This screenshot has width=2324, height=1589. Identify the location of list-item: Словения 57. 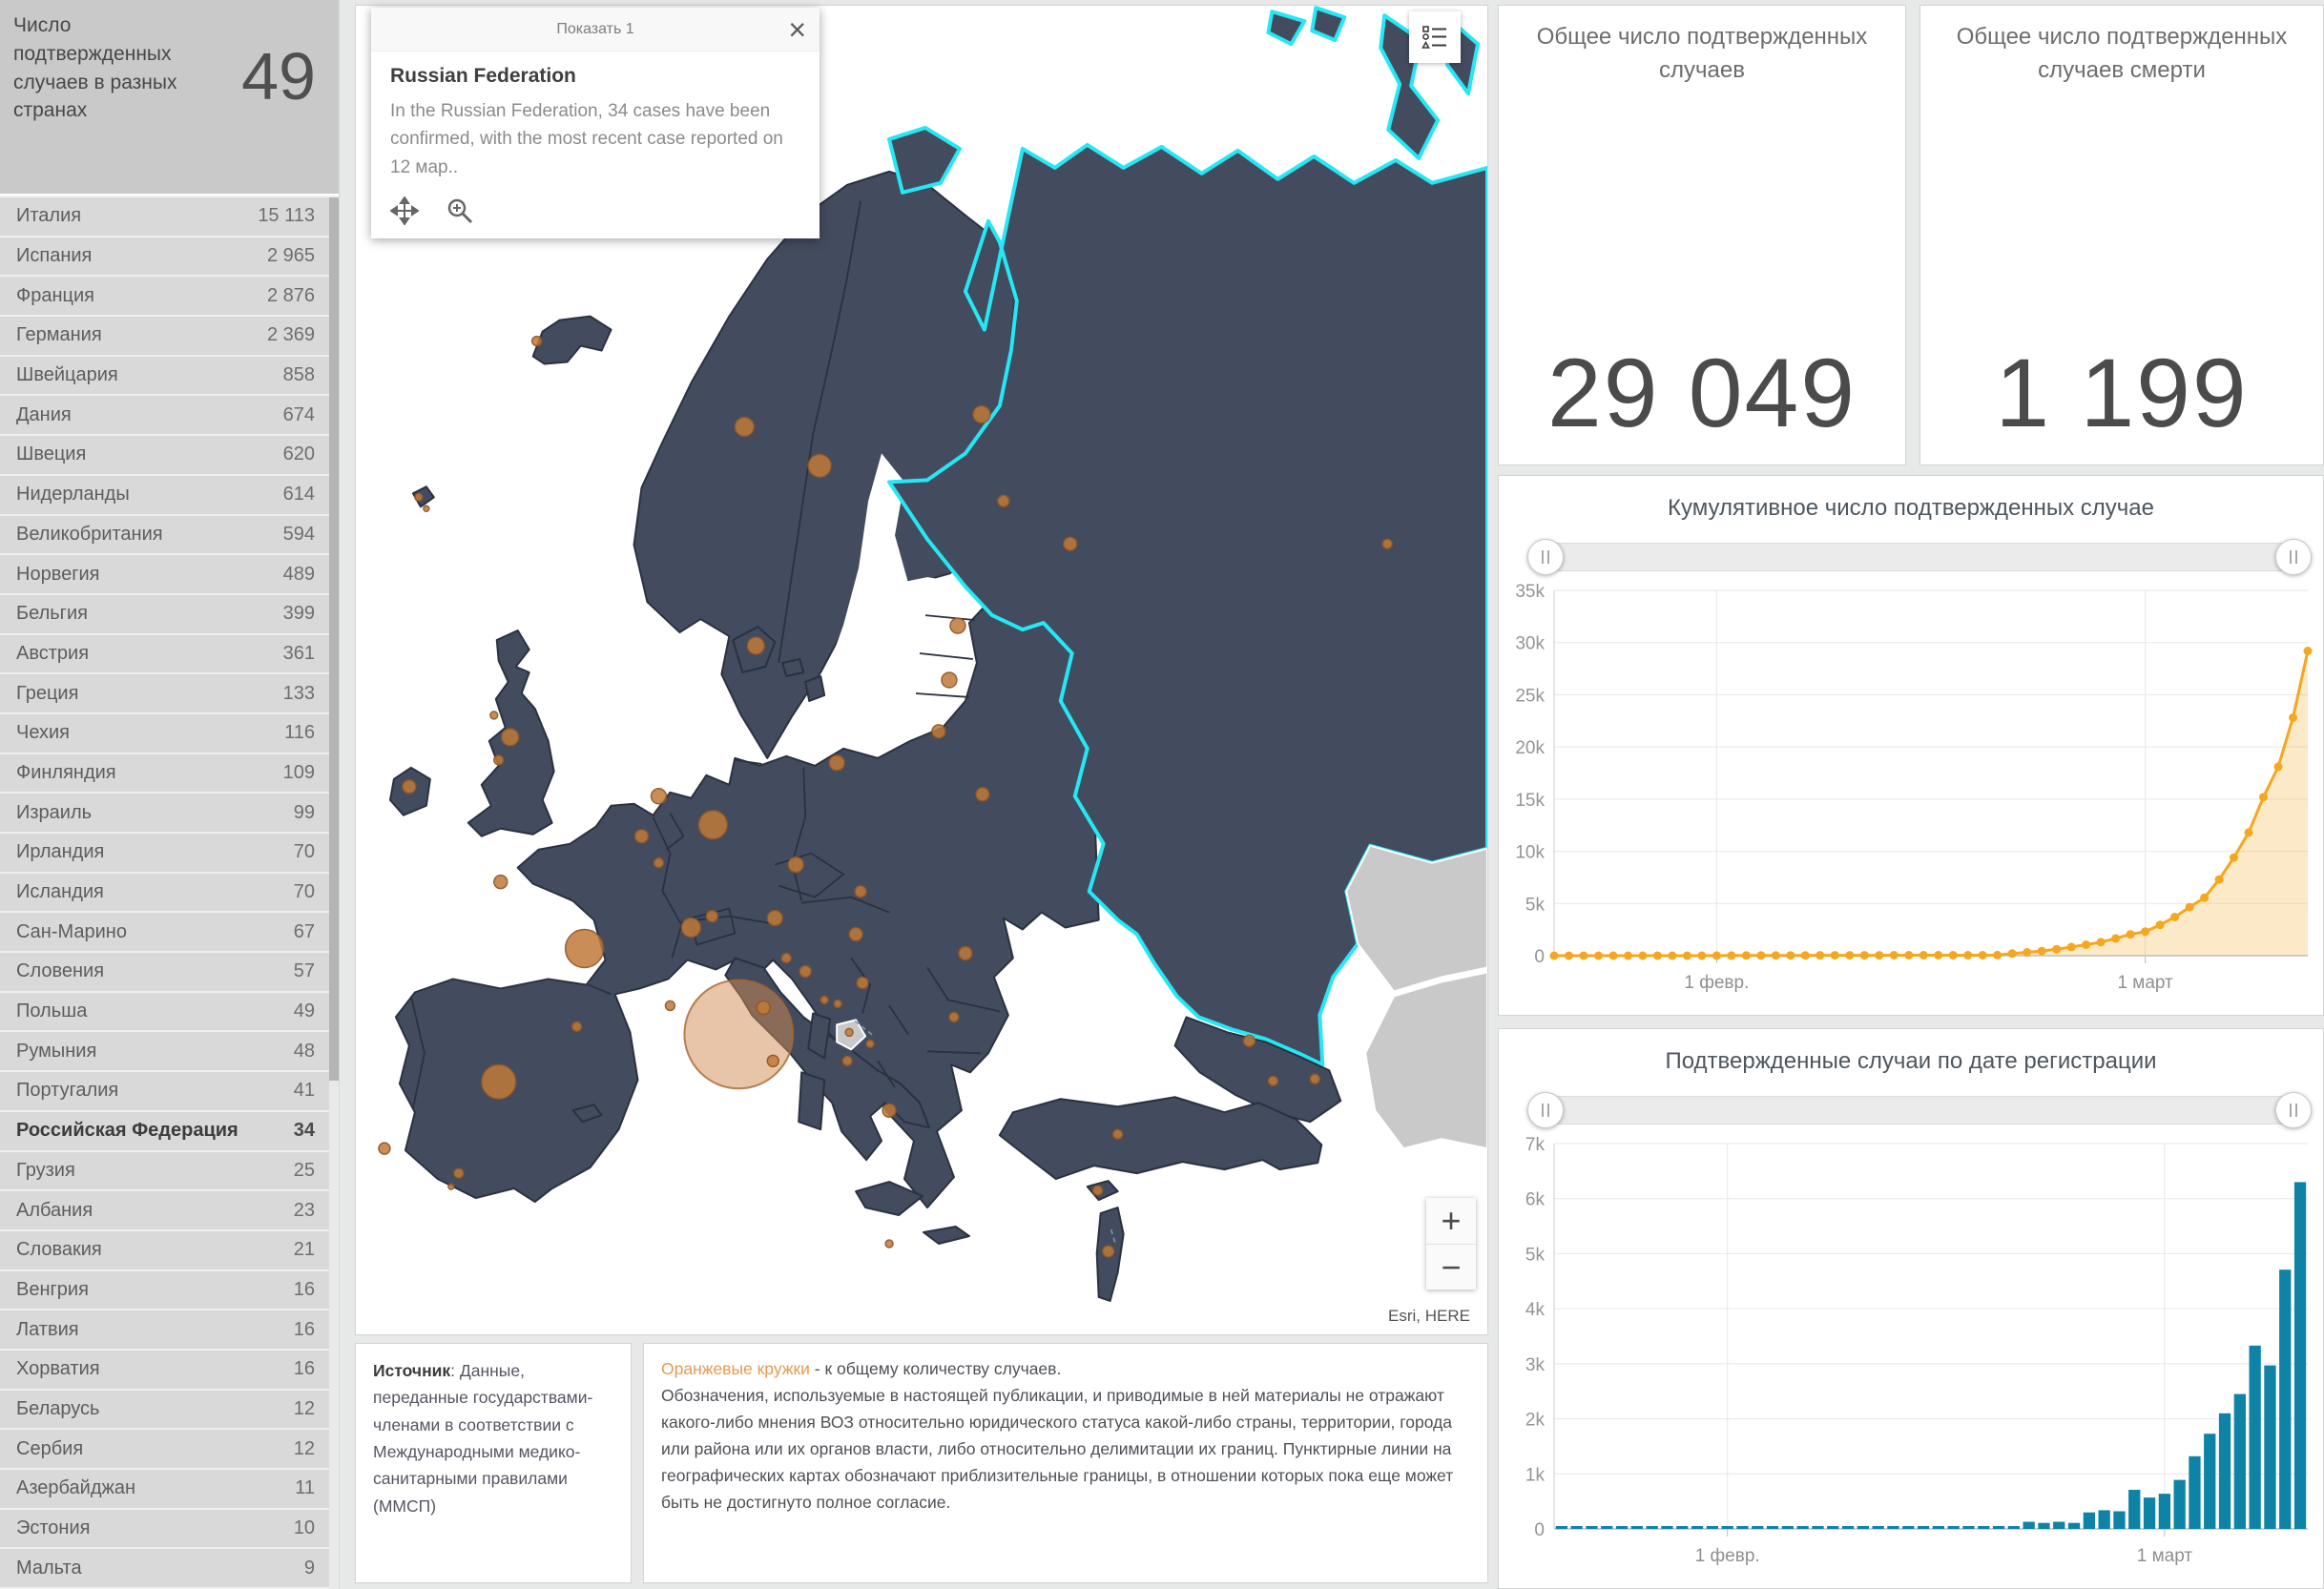
(165, 972).